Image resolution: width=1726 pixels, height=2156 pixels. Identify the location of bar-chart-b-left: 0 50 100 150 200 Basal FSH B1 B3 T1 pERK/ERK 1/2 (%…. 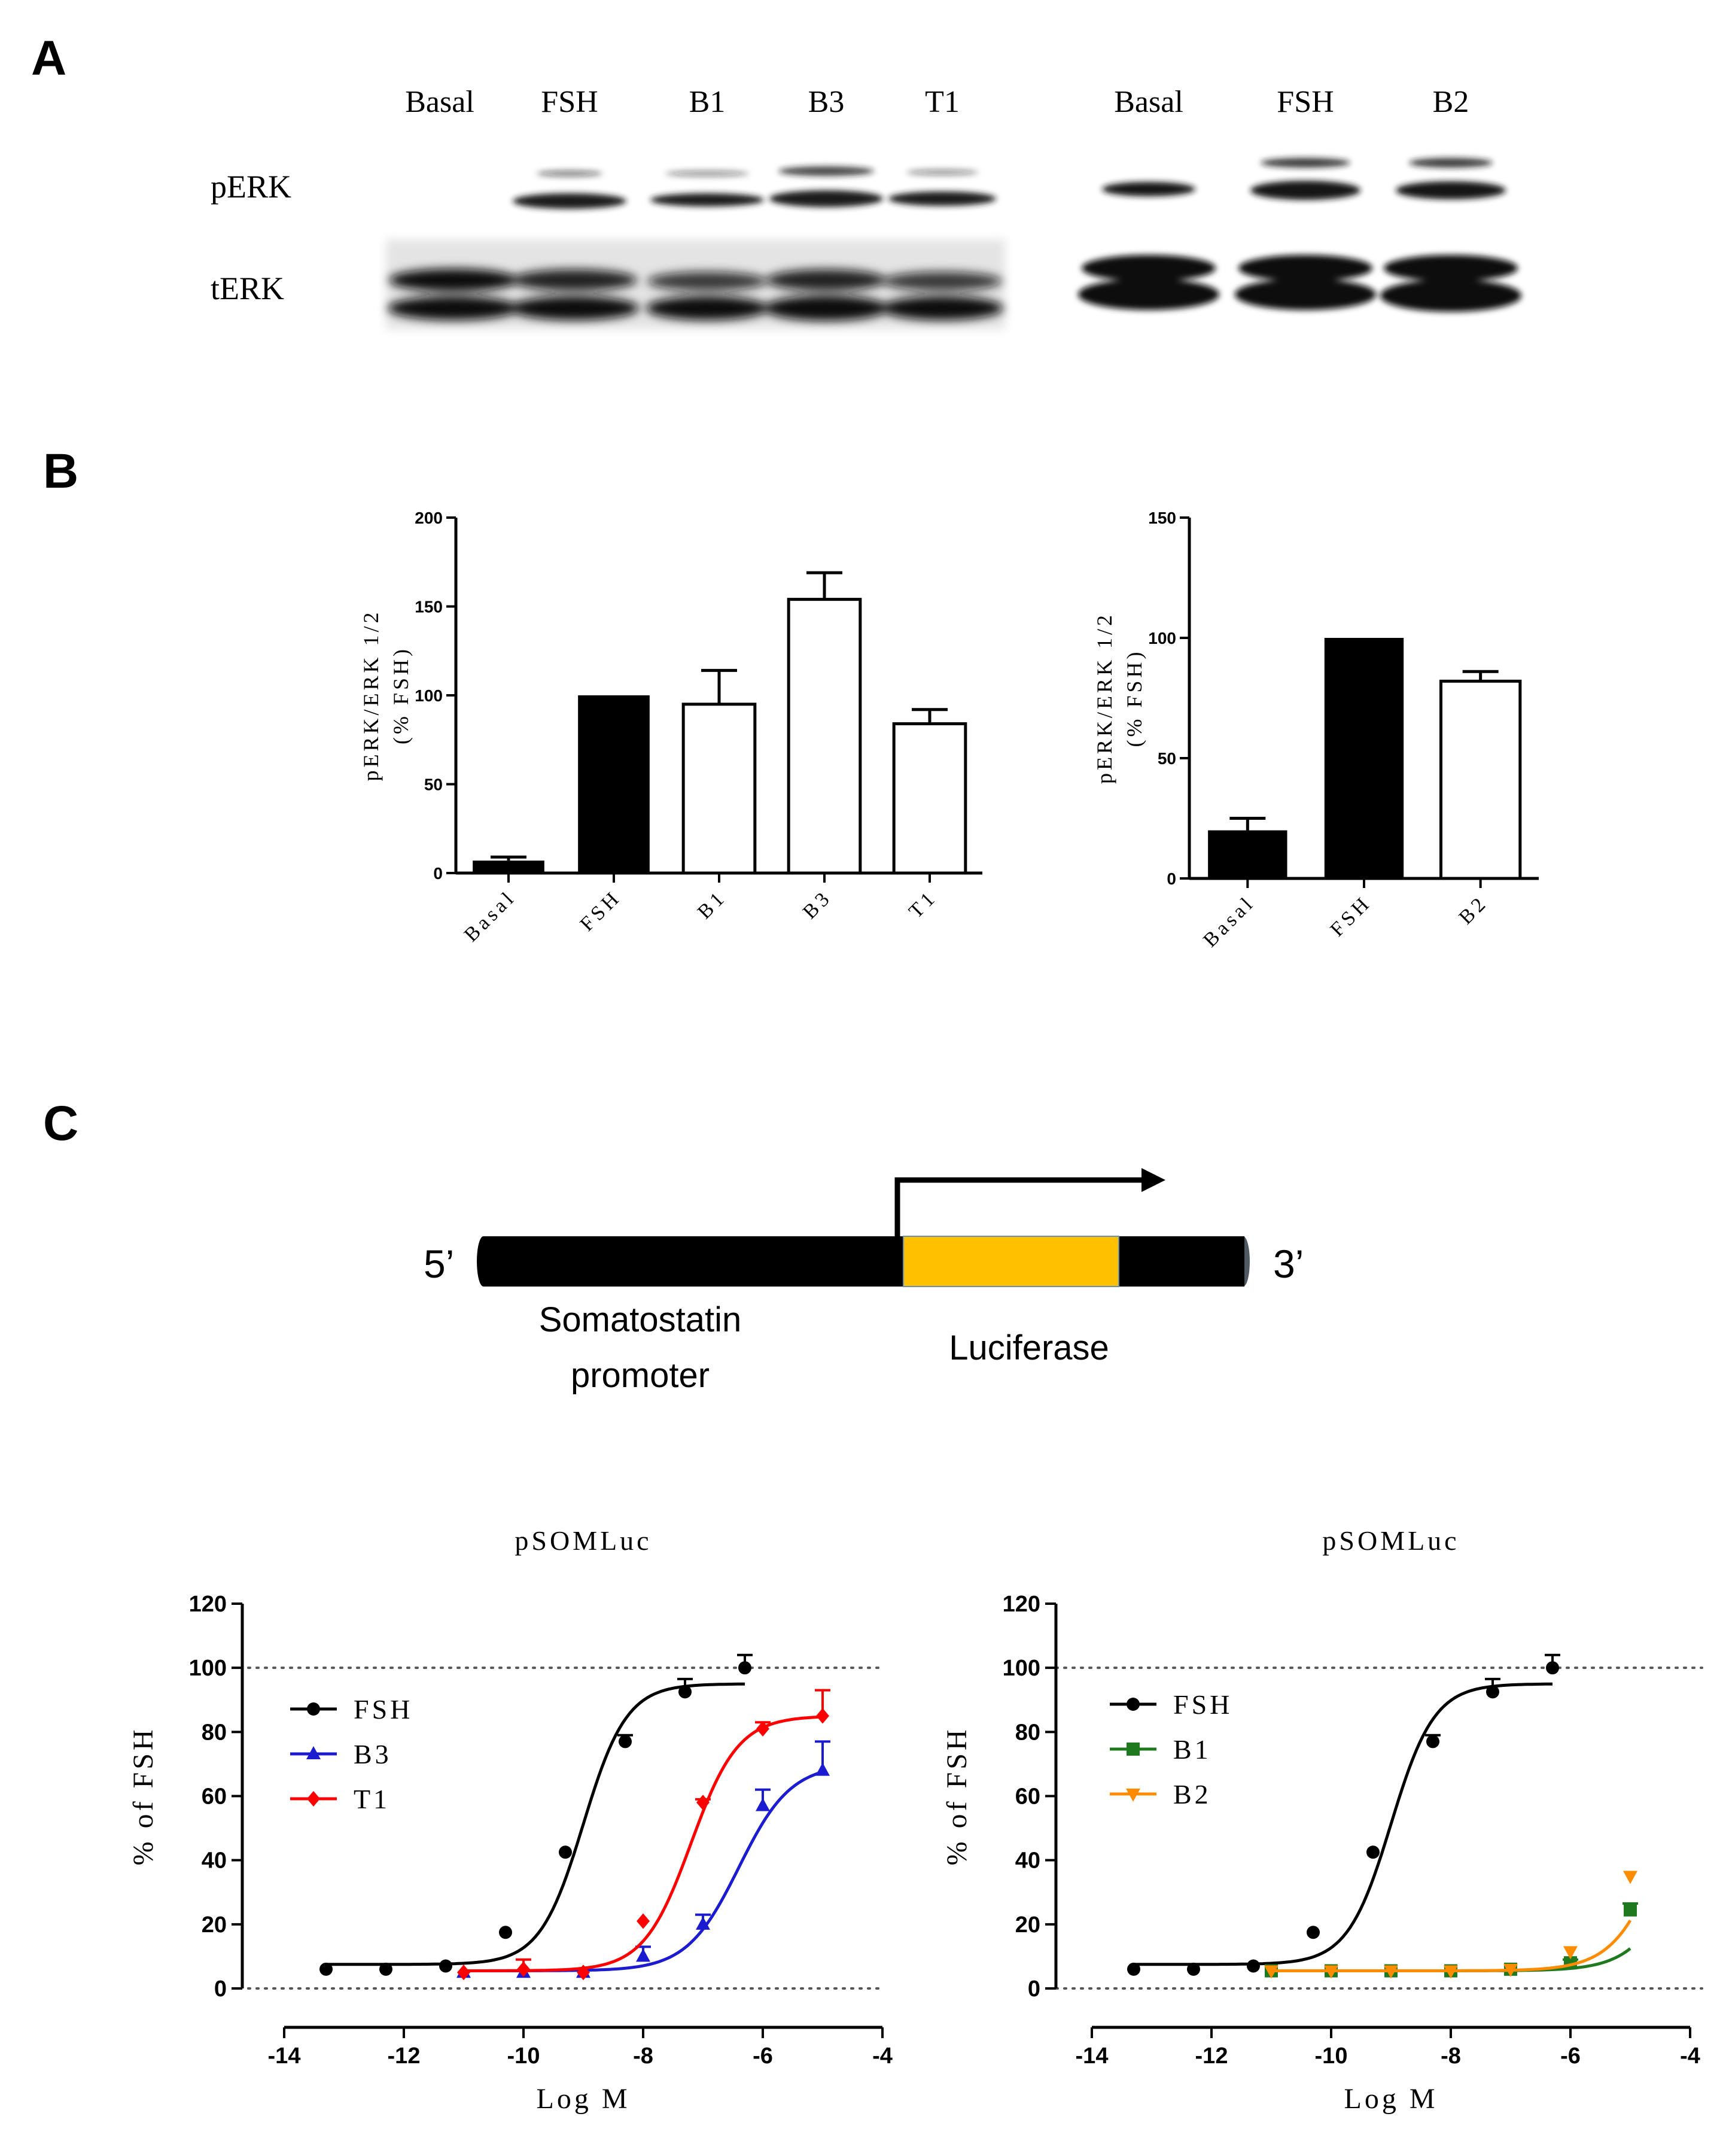
(670, 727).